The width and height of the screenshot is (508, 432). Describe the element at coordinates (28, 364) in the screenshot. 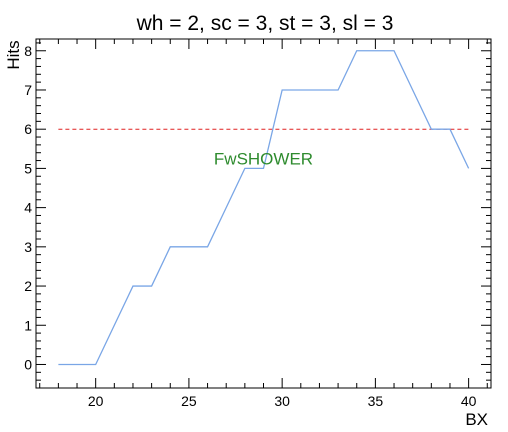

I see `y-tick-label: 0` at that location.